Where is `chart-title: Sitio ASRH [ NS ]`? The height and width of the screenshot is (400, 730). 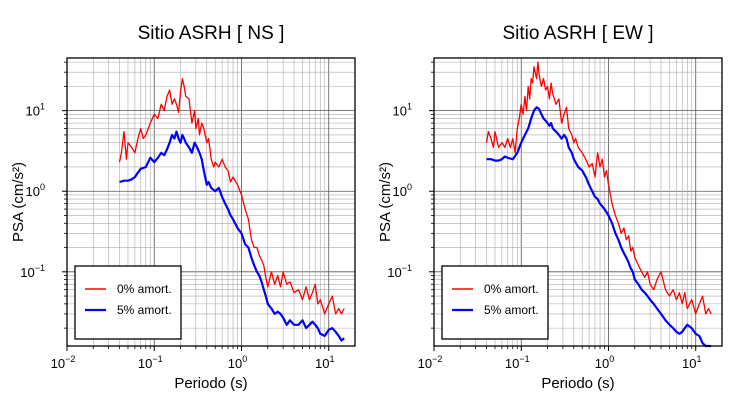 chart-title: Sitio ASRH [ NS ] is located at coordinates (211, 33).